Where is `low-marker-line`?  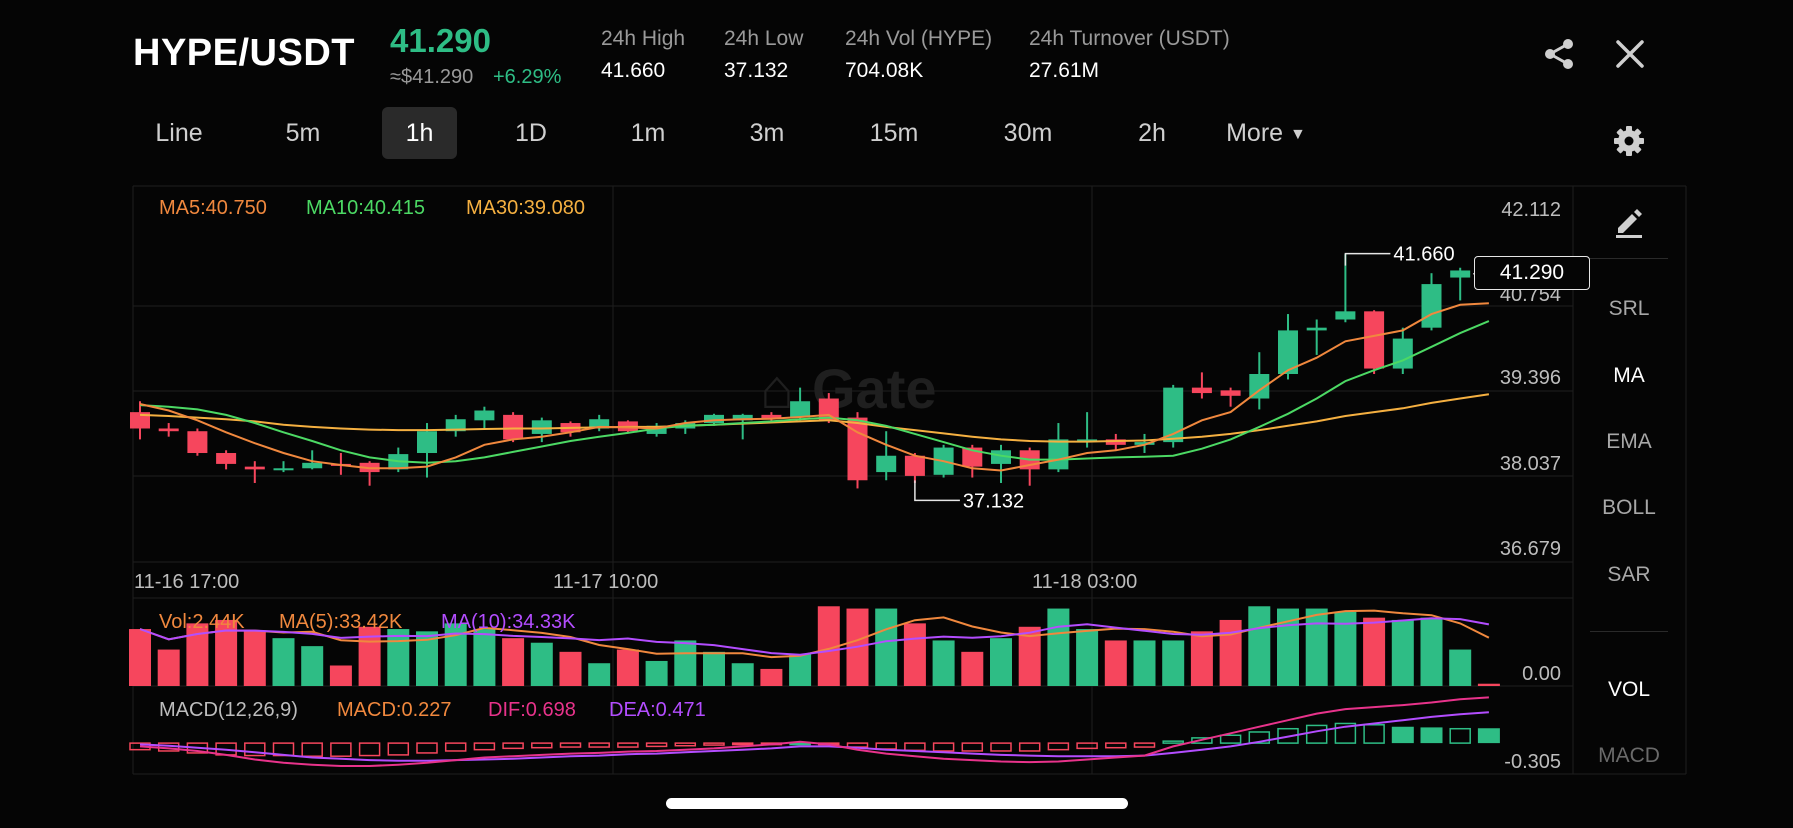 low-marker-line is located at coordinates (937, 491).